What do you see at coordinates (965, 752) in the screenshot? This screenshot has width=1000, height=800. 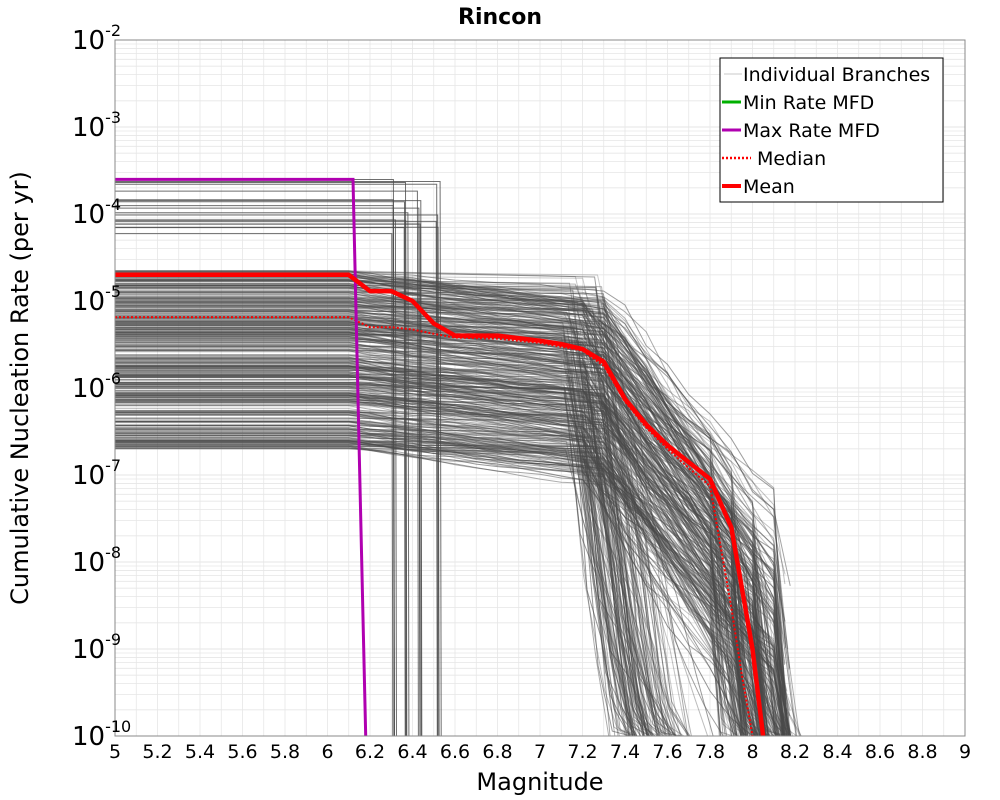 I see `x-tick-label: 9` at bounding box center [965, 752].